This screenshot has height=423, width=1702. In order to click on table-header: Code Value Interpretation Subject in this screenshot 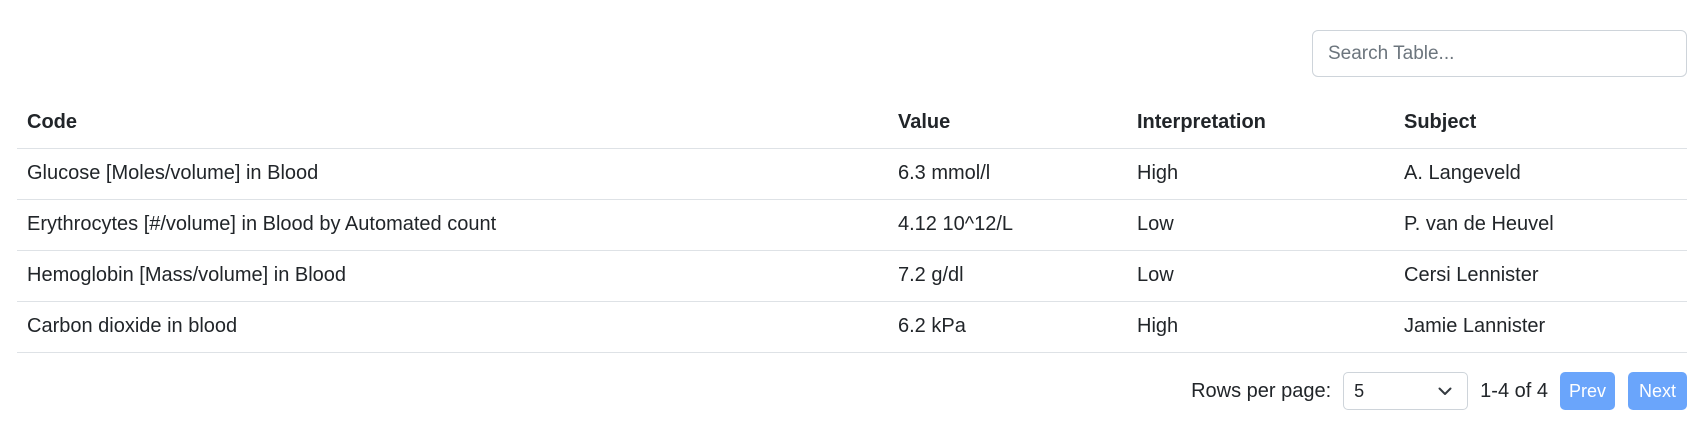, I will do `click(852, 123)`.